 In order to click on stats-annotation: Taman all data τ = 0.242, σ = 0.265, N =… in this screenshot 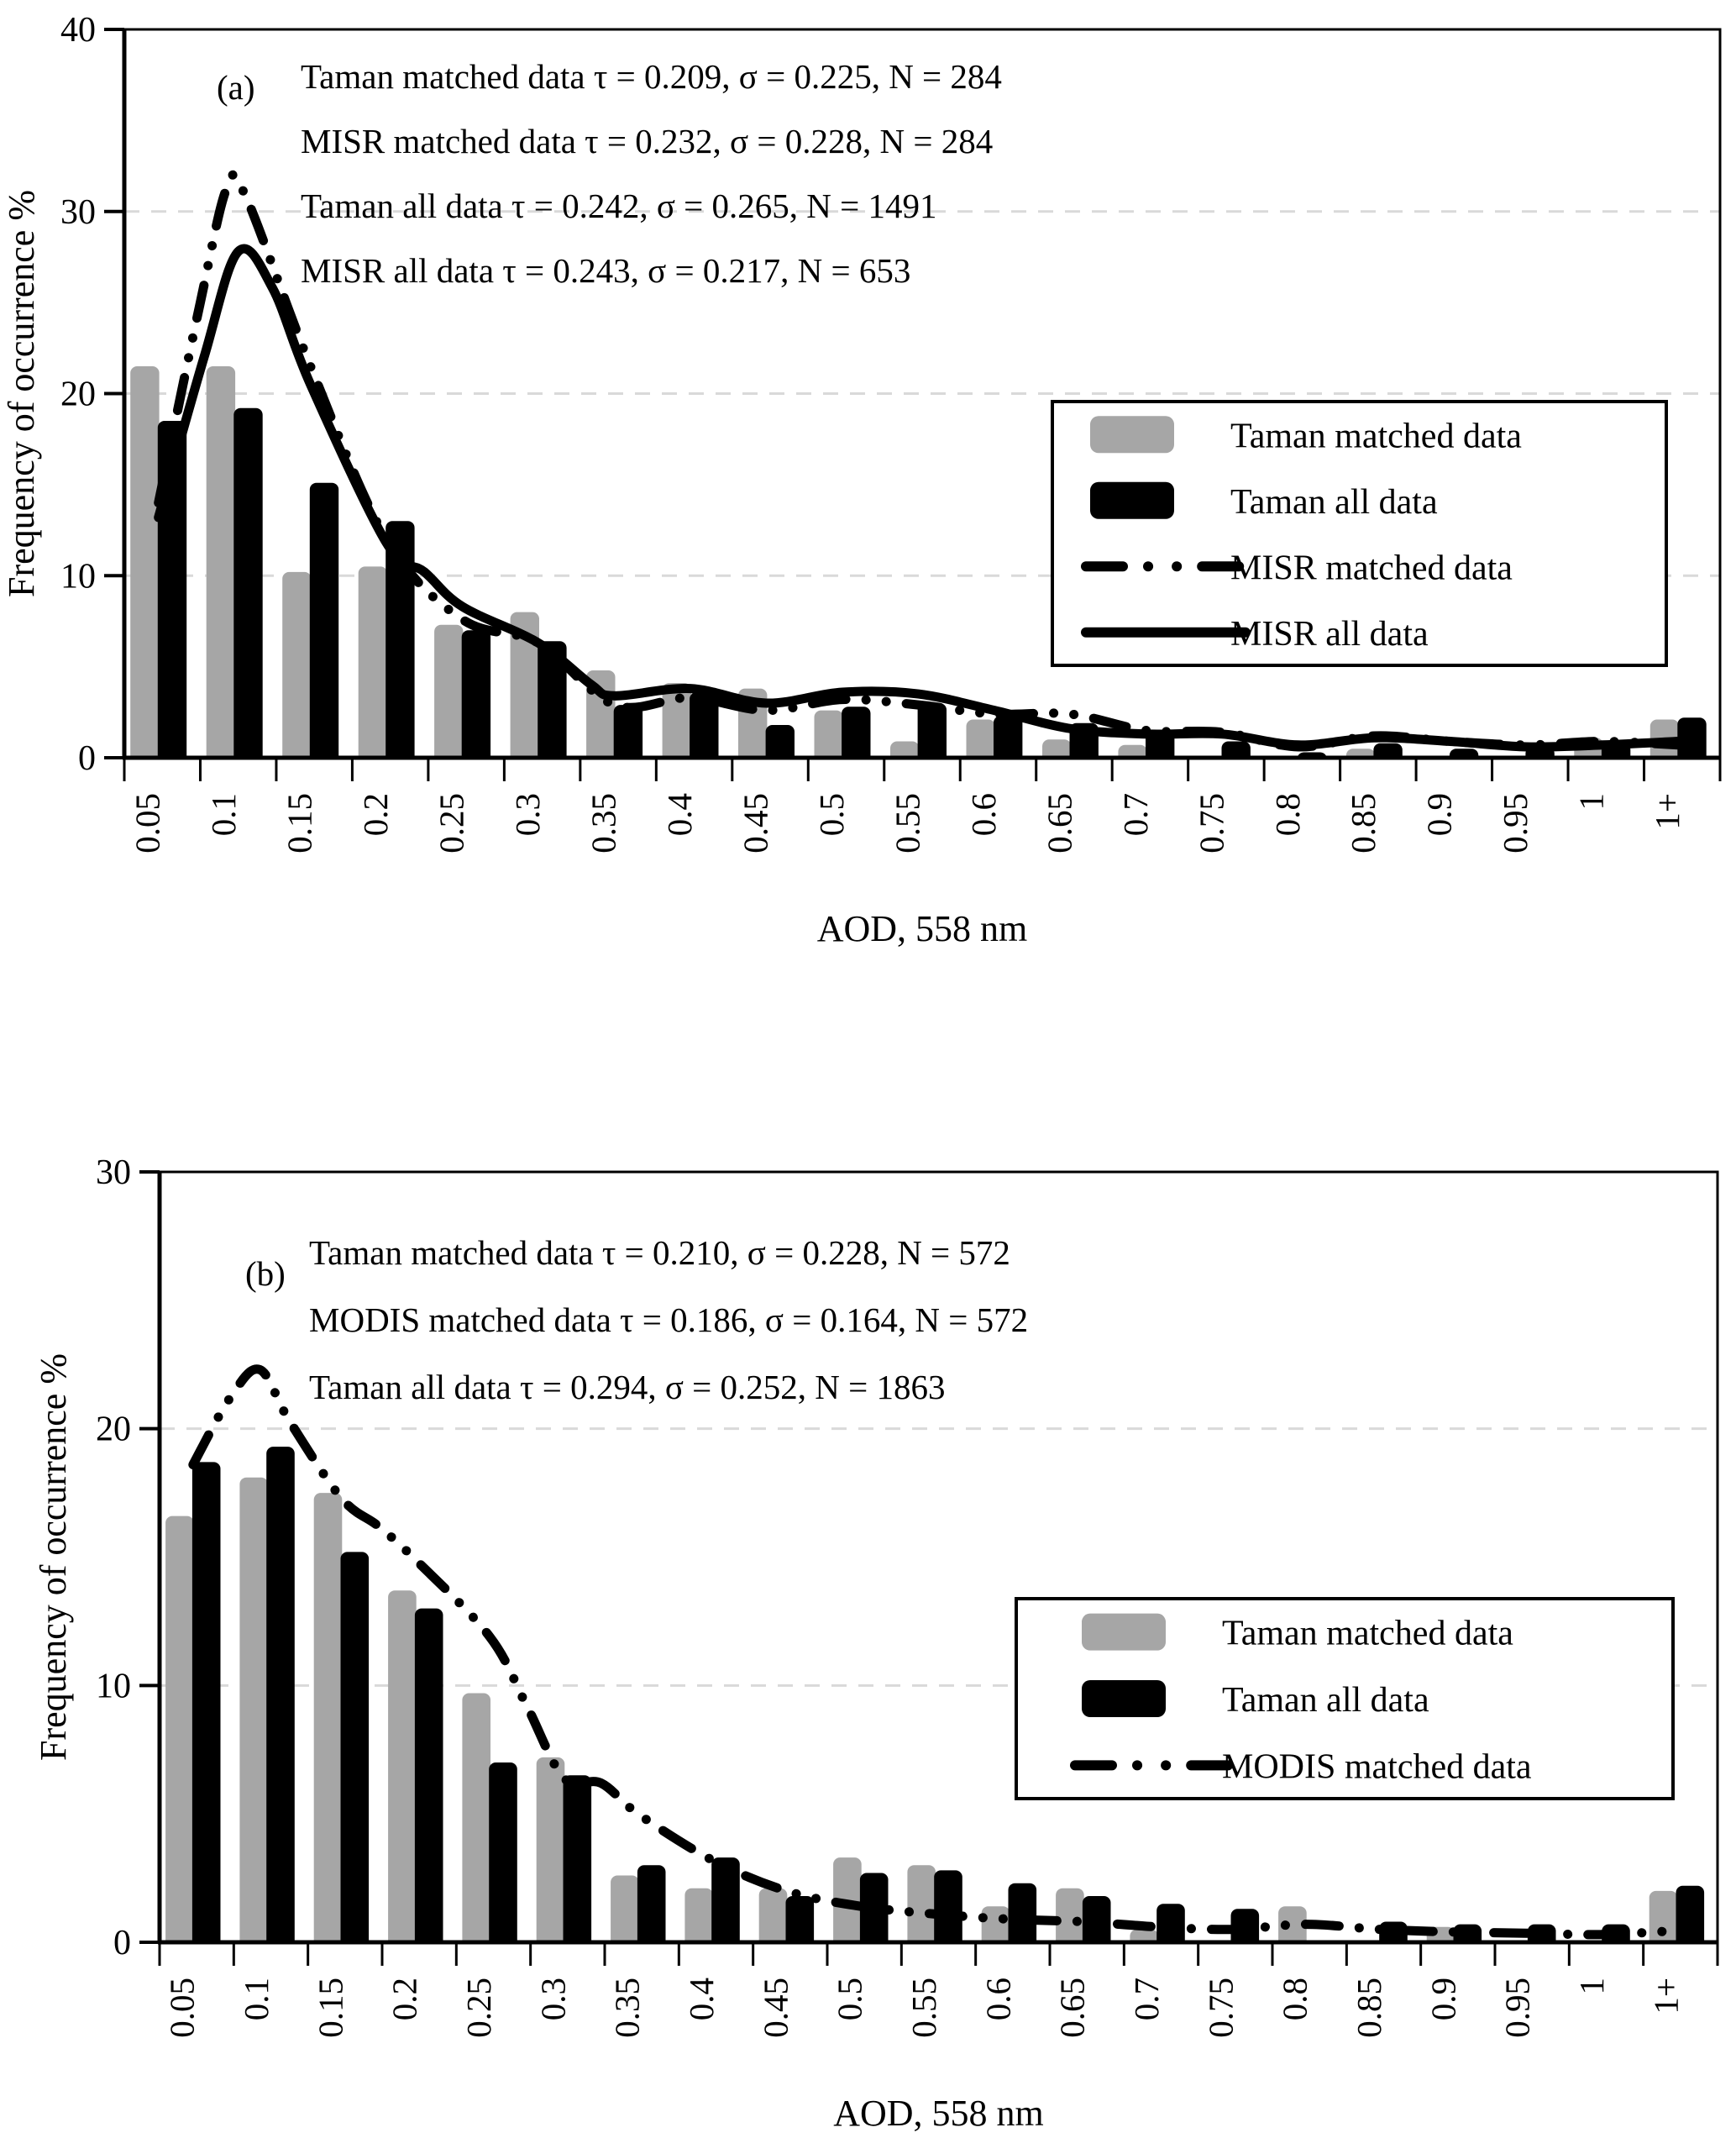, I will do `click(619, 205)`.